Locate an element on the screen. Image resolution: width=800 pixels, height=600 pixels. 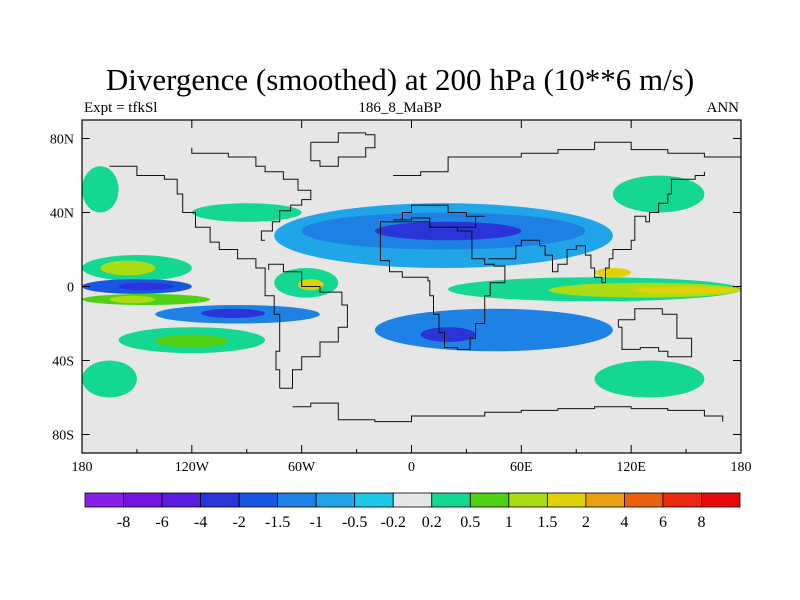
colorbar-label: 1.5 is located at coordinates (547, 522).